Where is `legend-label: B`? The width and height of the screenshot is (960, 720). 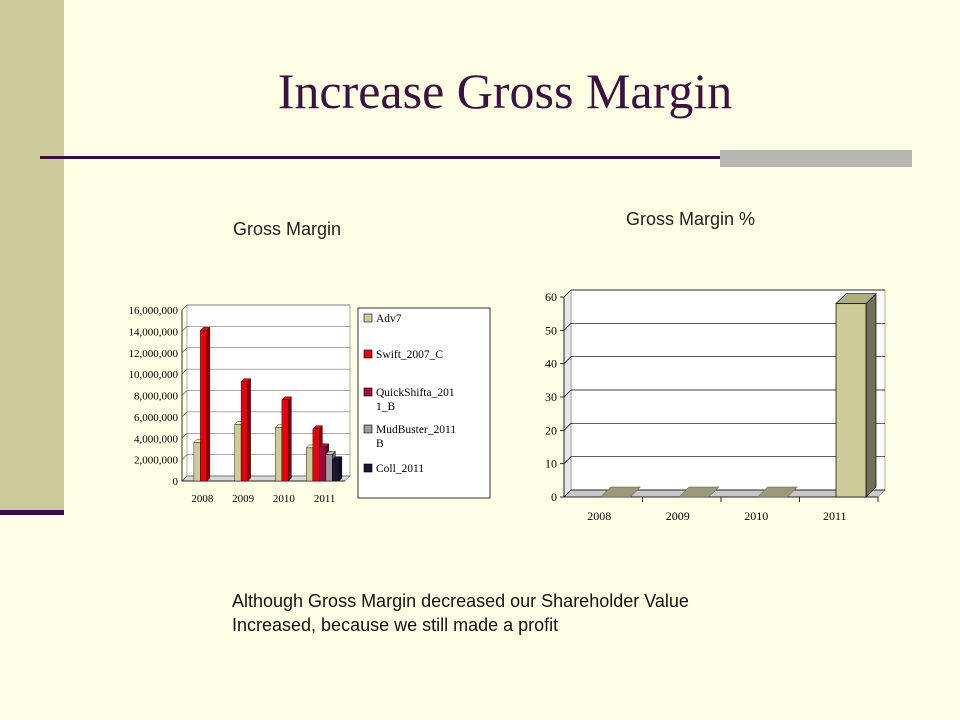
legend-label: B is located at coordinates (380, 444).